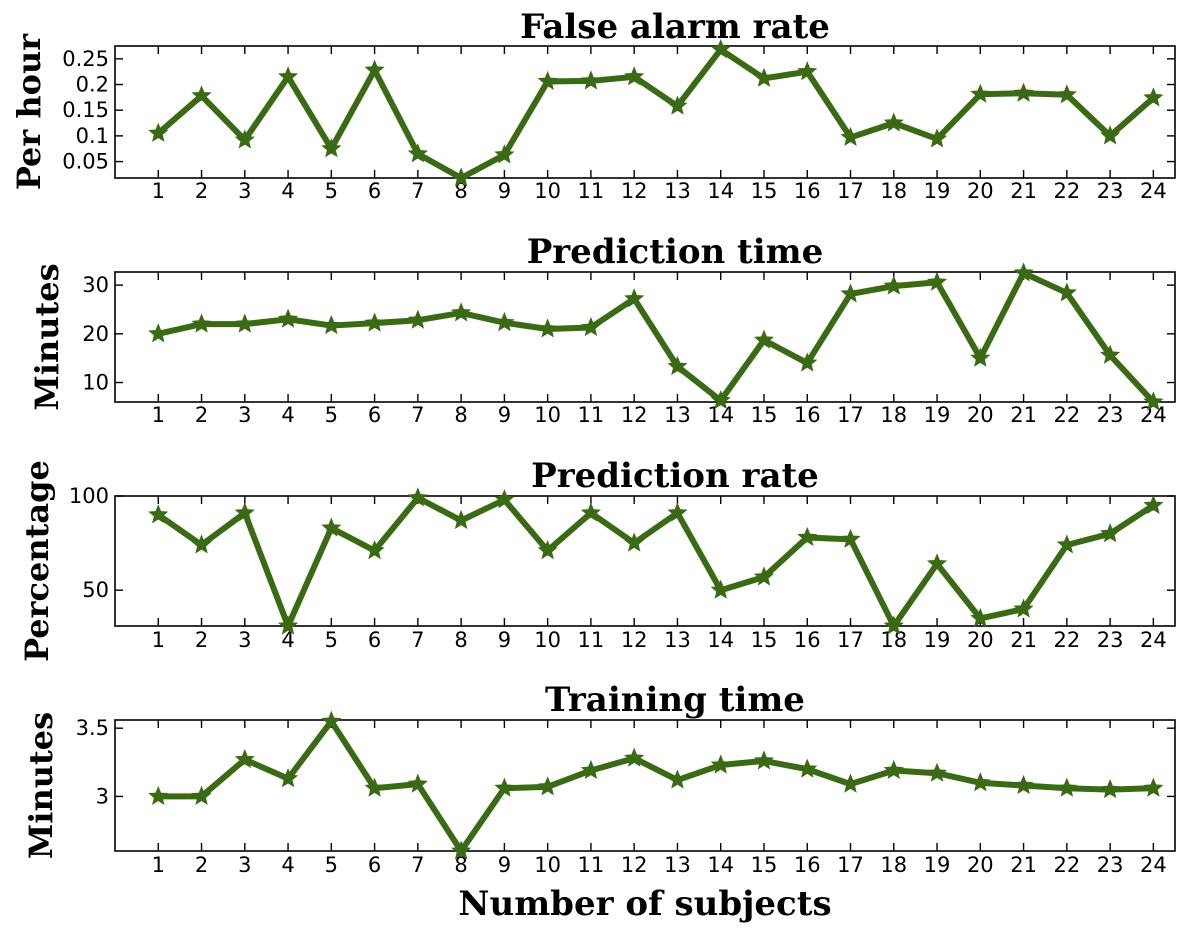 Image resolution: width=1200 pixels, height=938 pixels. What do you see at coordinates (1153, 865) in the screenshot?
I see `chart-3-x-tick-label: 24` at bounding box center [1153, 865].